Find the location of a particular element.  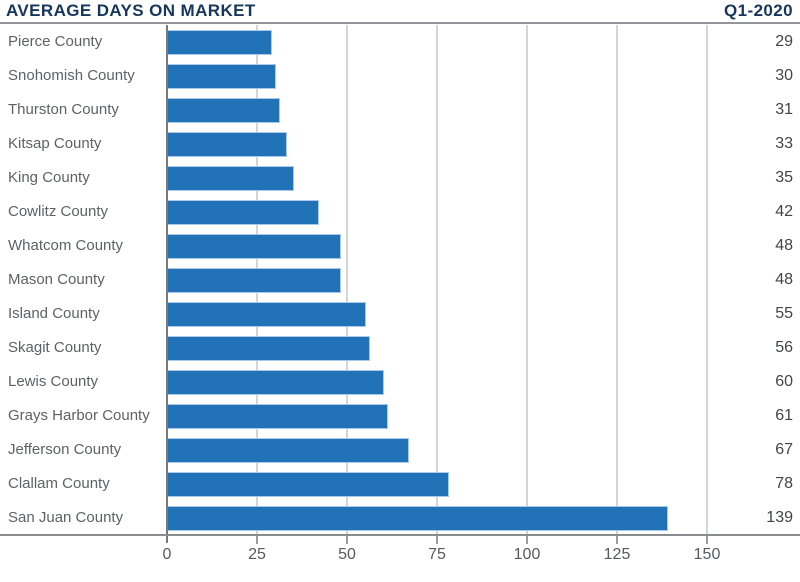

x-axis-tick-label: 150 is located at coordinates (707, 554).